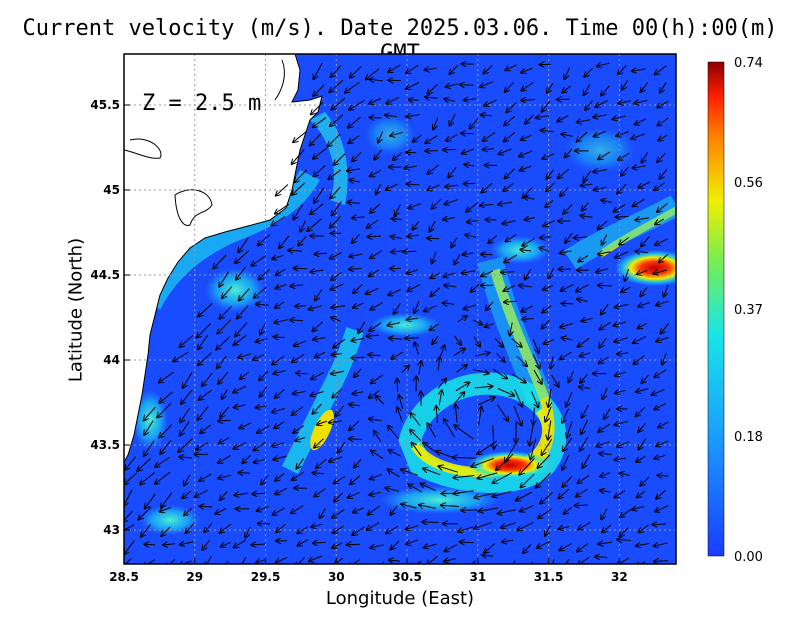  What do you see at coordinates (279, 80) in the screenshot?
I see `coast-detail` at bounding box center [279, 80].